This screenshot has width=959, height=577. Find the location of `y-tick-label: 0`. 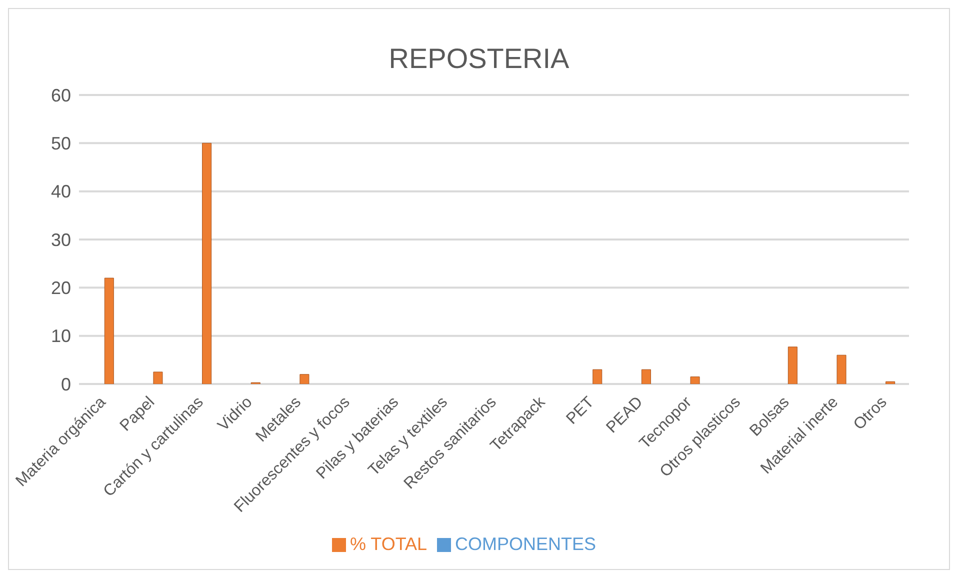

y-tick-label: 0 is located at coordinates (65, 384).